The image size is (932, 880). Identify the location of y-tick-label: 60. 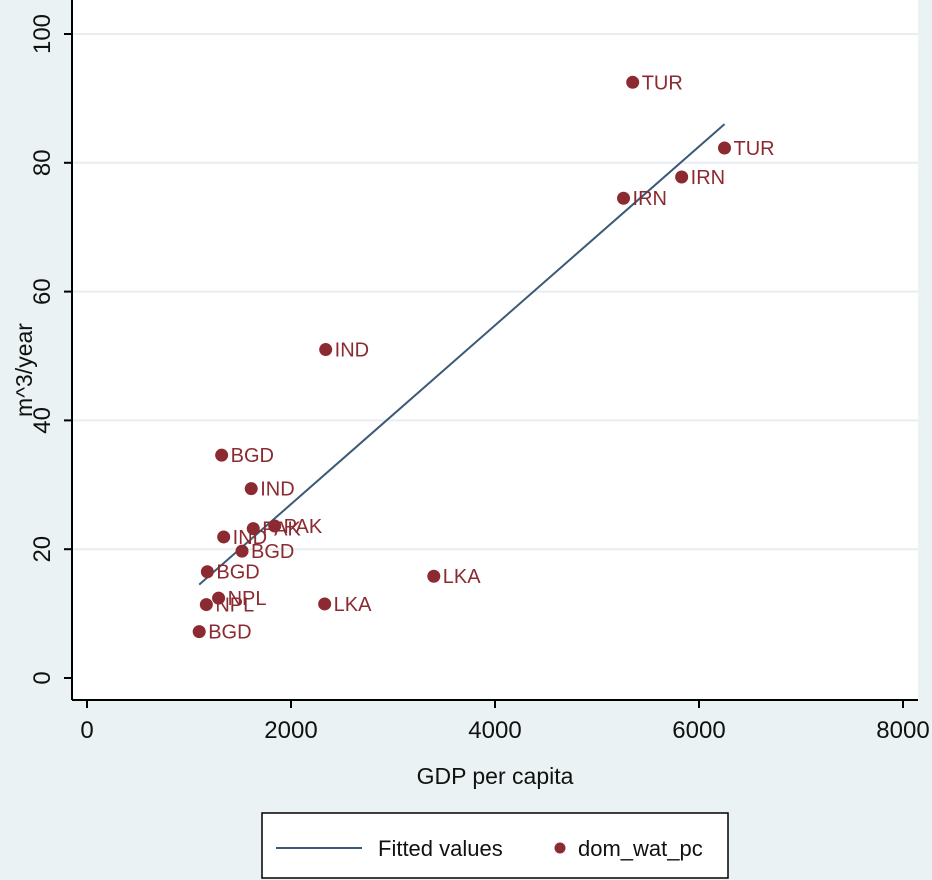
(42, 291).